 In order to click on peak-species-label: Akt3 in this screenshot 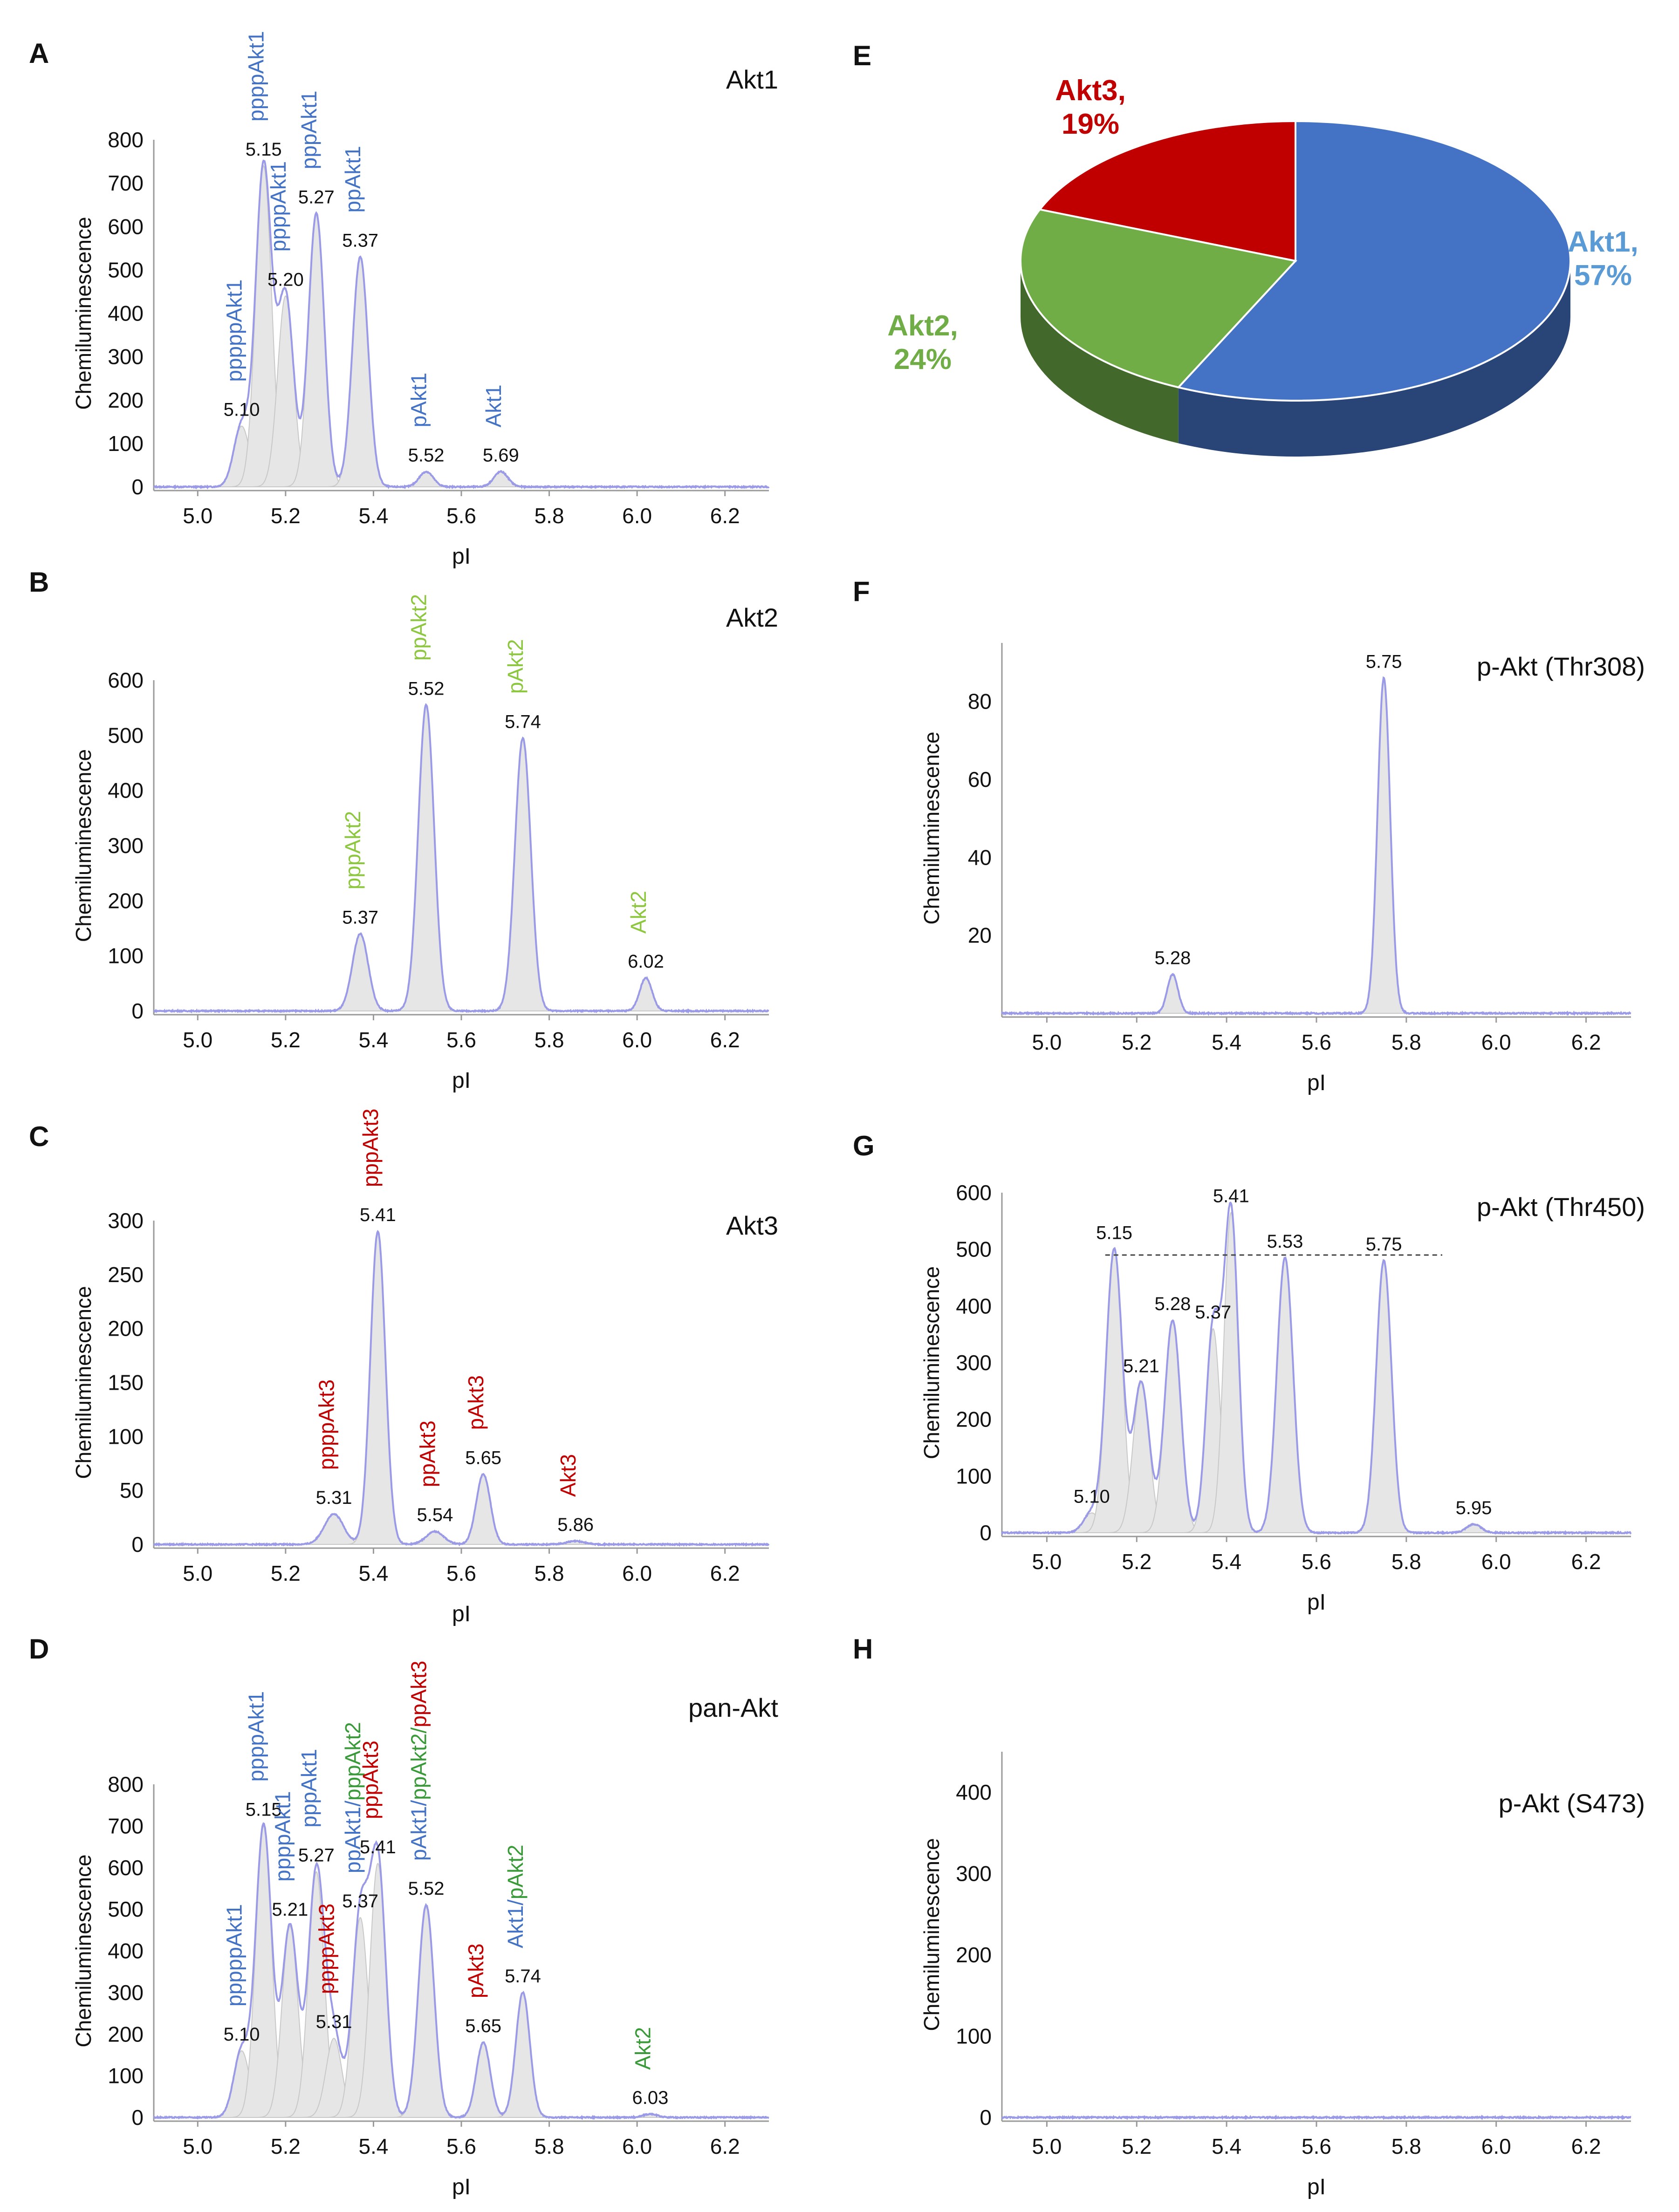, I will do `click(568, 1475)`.